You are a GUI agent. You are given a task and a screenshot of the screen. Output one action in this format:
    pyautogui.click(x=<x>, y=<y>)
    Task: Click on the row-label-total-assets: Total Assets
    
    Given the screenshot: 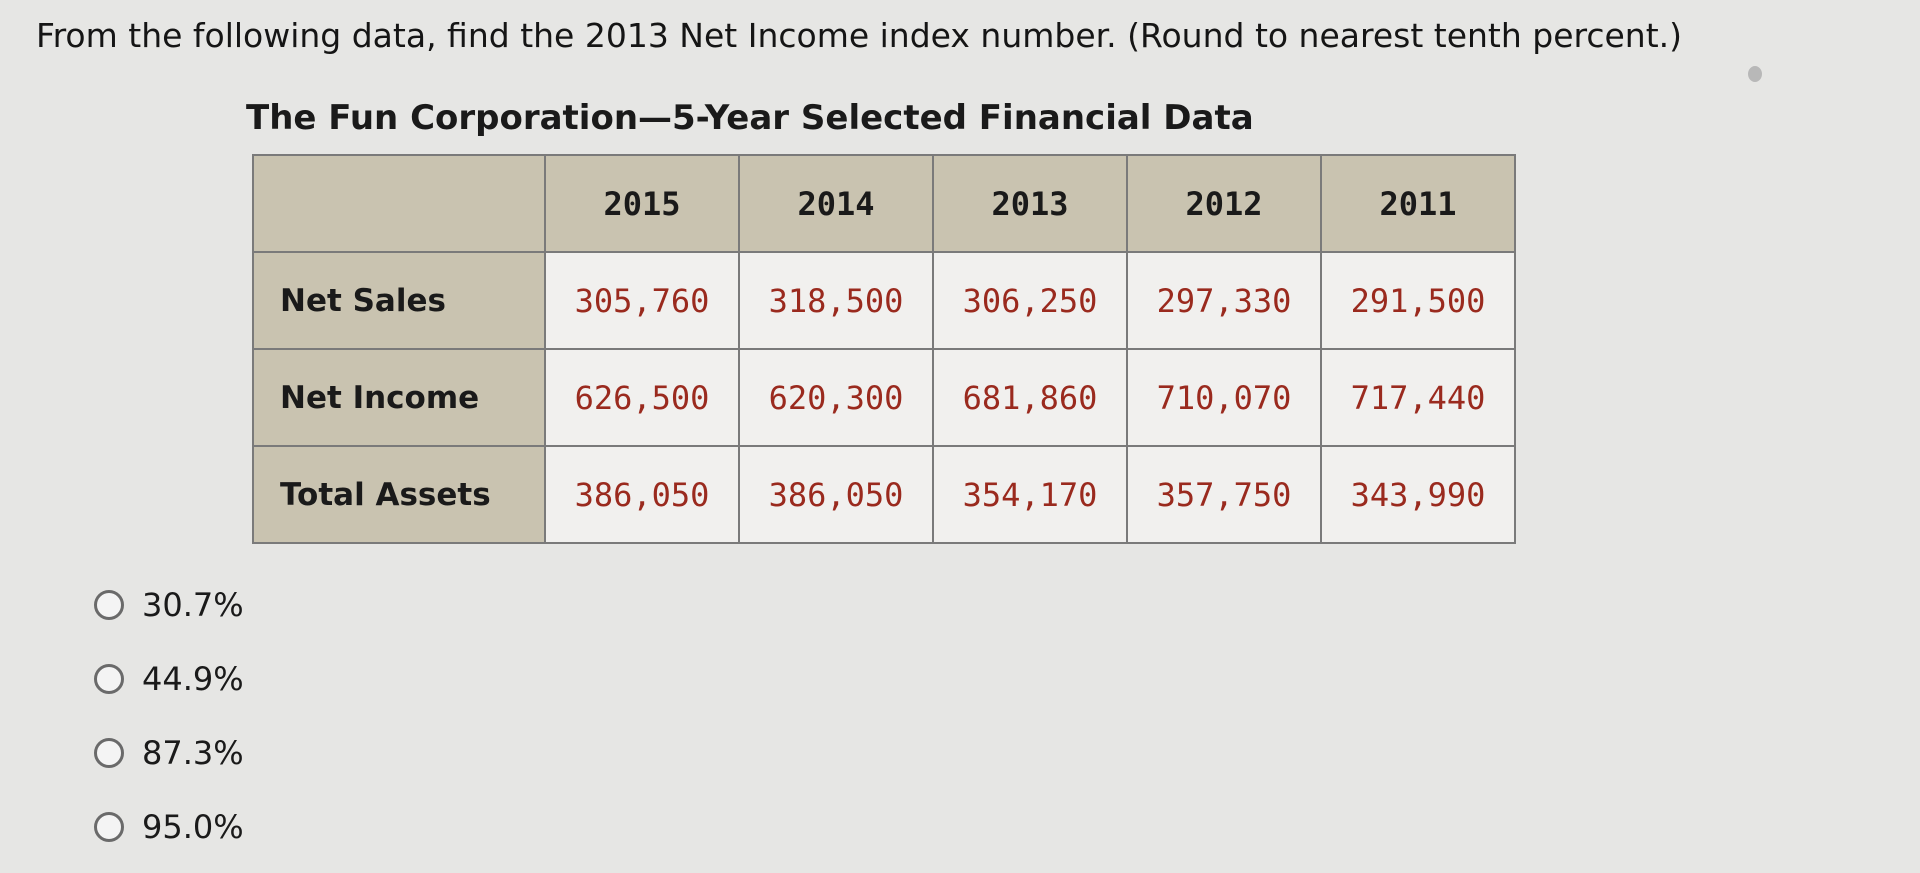 What is the action you would take?
    pyautogui.click(x=399, y=494)
    